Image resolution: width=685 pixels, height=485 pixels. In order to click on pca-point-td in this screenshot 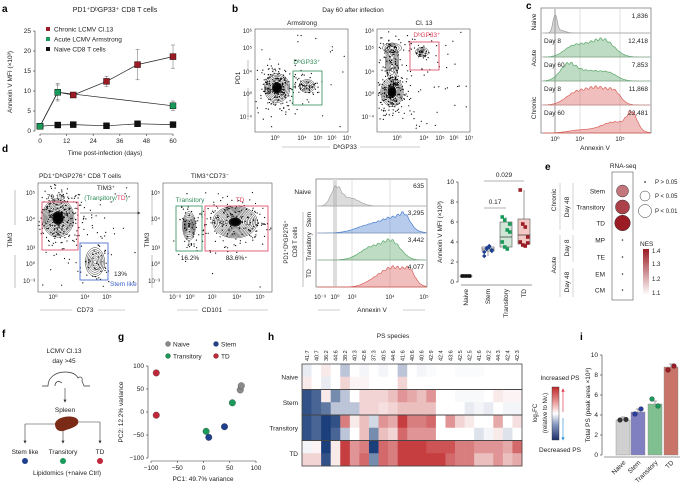, I will do `click(156, 373)`.